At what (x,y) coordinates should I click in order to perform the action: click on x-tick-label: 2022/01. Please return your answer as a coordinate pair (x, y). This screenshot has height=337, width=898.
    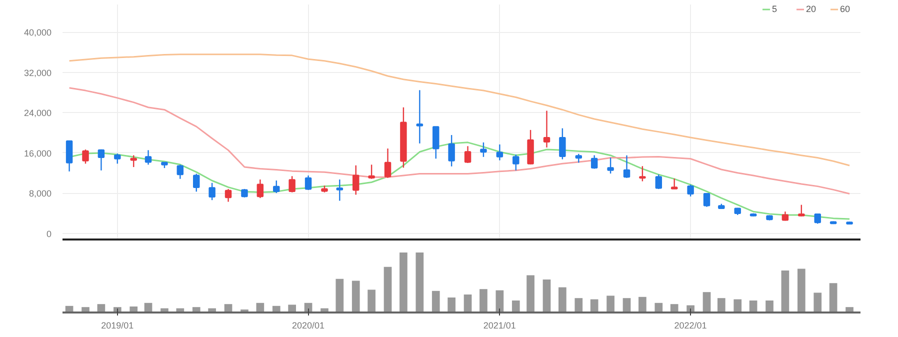
    Looking at the image, I should click on (690, 325).